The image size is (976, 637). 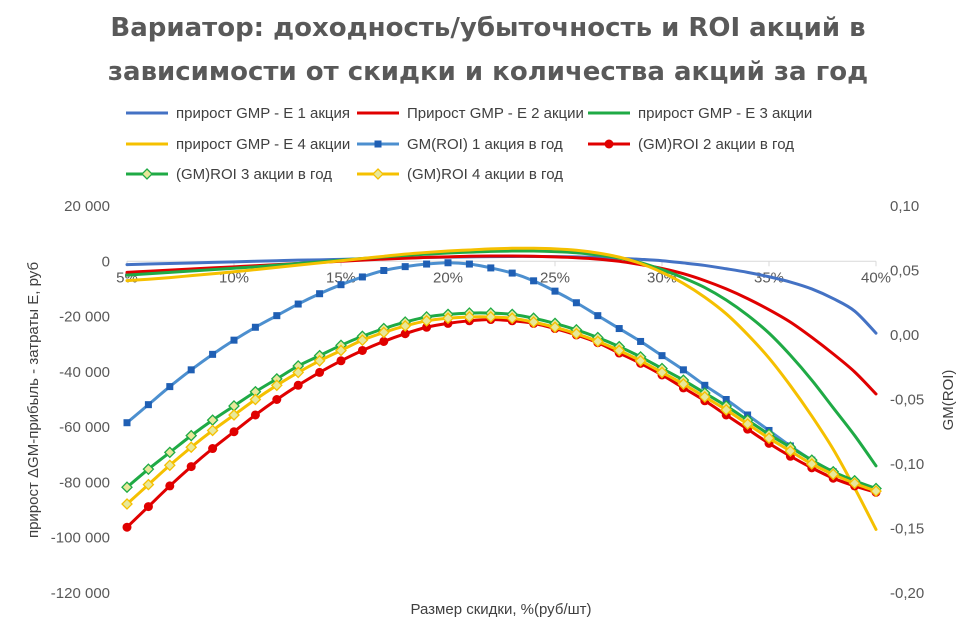 I want to click on y-left-tick-label: -20 000, so click(x=84, y=317).